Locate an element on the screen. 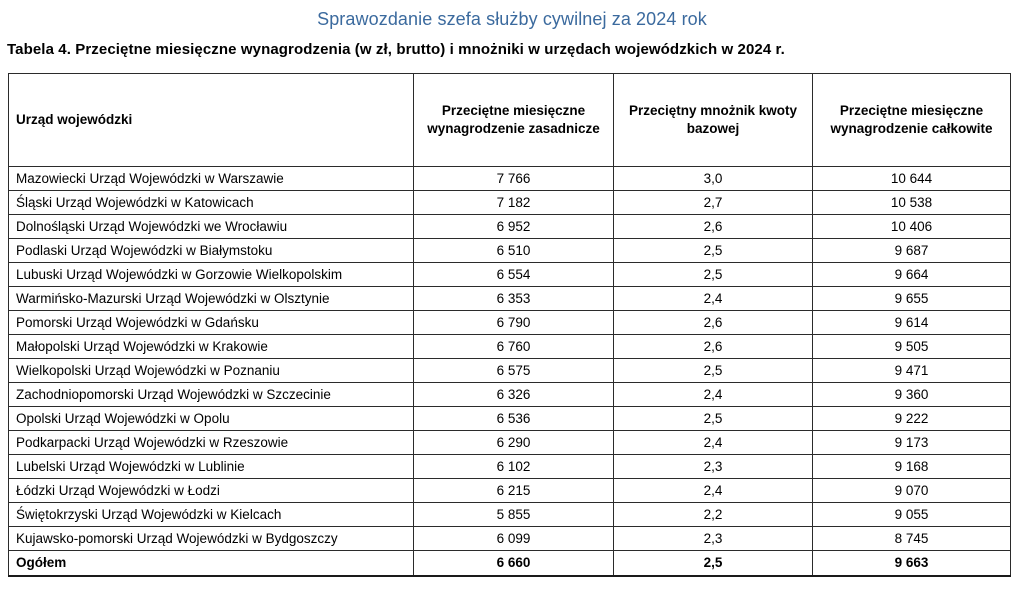  base-salary: 6 510 is located at coordinates (513, 250).